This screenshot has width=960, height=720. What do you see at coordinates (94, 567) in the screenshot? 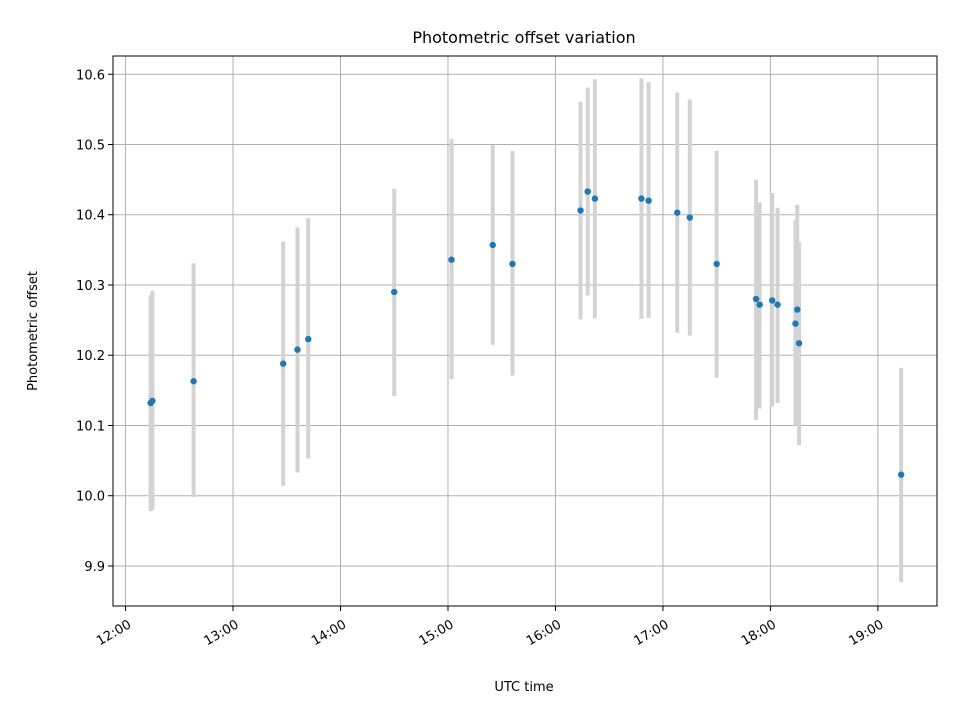
I see `y-tick-label: 9.9` at bounding box center [94, 567].